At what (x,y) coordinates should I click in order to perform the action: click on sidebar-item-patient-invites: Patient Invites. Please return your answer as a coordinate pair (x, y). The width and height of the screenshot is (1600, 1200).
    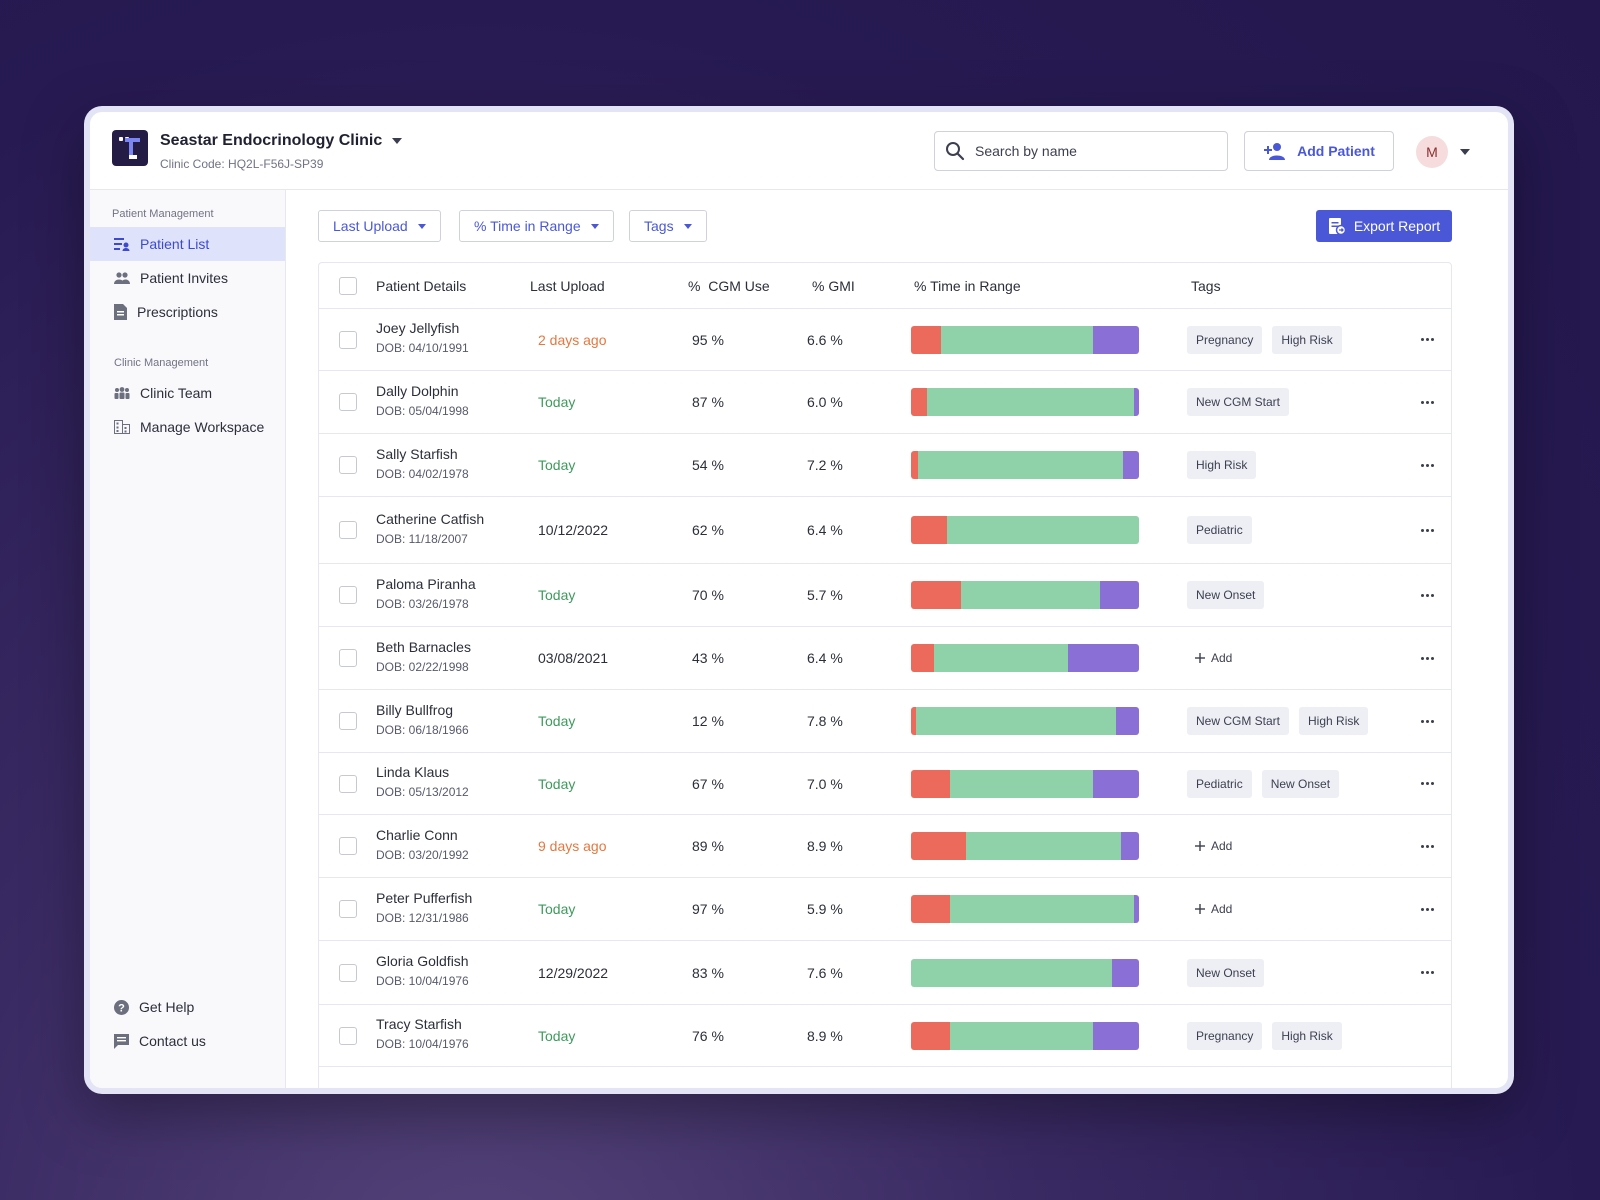
    Looking at the image, I should click on (187, 278).